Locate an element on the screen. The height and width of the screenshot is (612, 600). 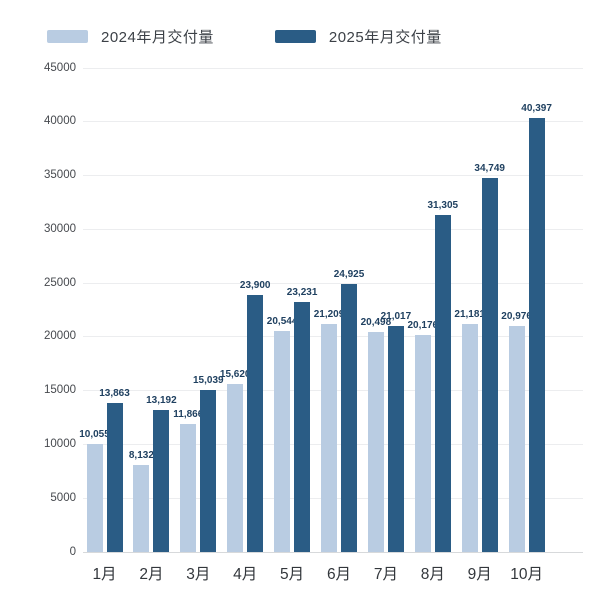
legend-label-2024: 2024年月交付量 is located at coordinates (157, 37).